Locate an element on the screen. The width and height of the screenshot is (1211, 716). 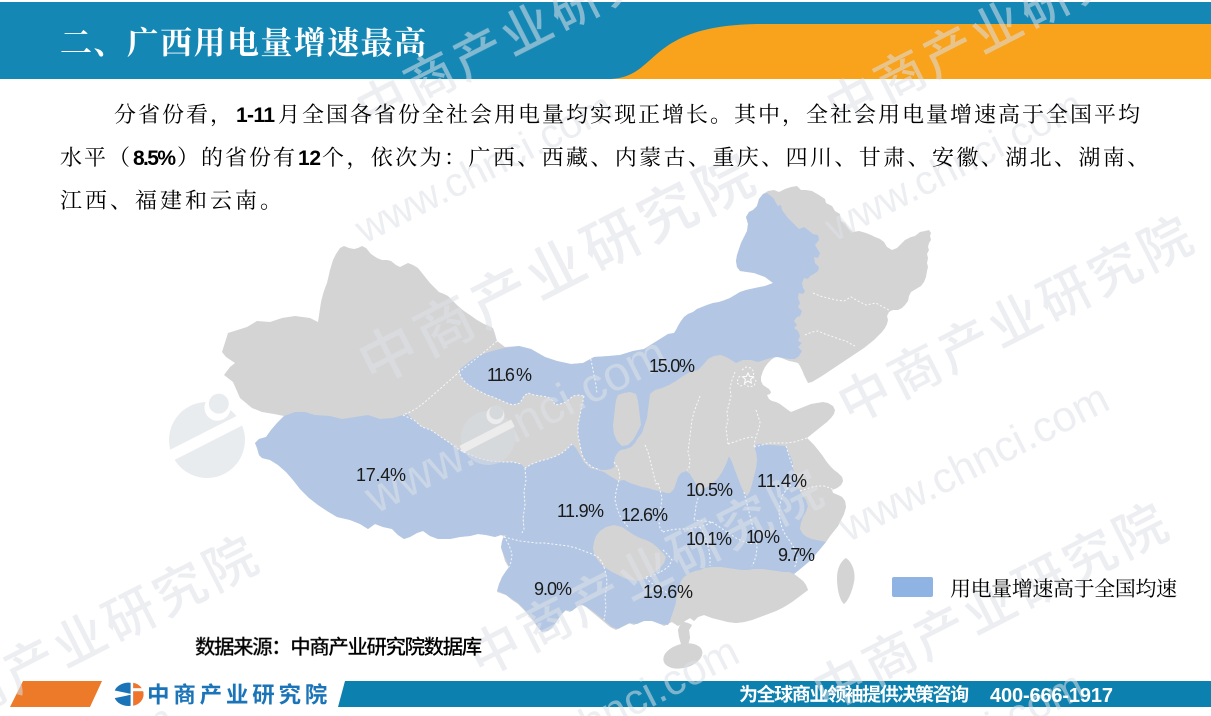
svg-text: 11.4% is located at coordinates (782, 481).